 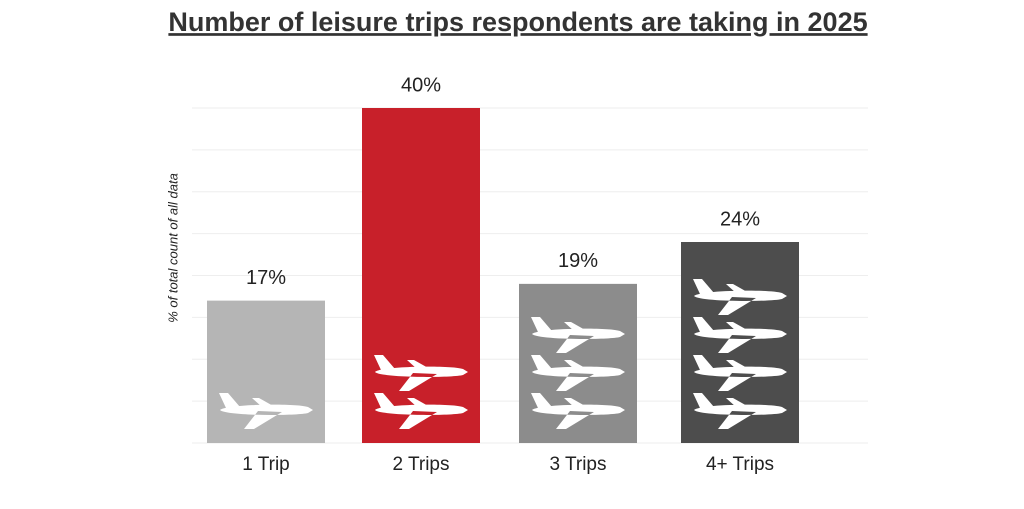 I want to click on value-label: 17%, so click(x=266, y=278).